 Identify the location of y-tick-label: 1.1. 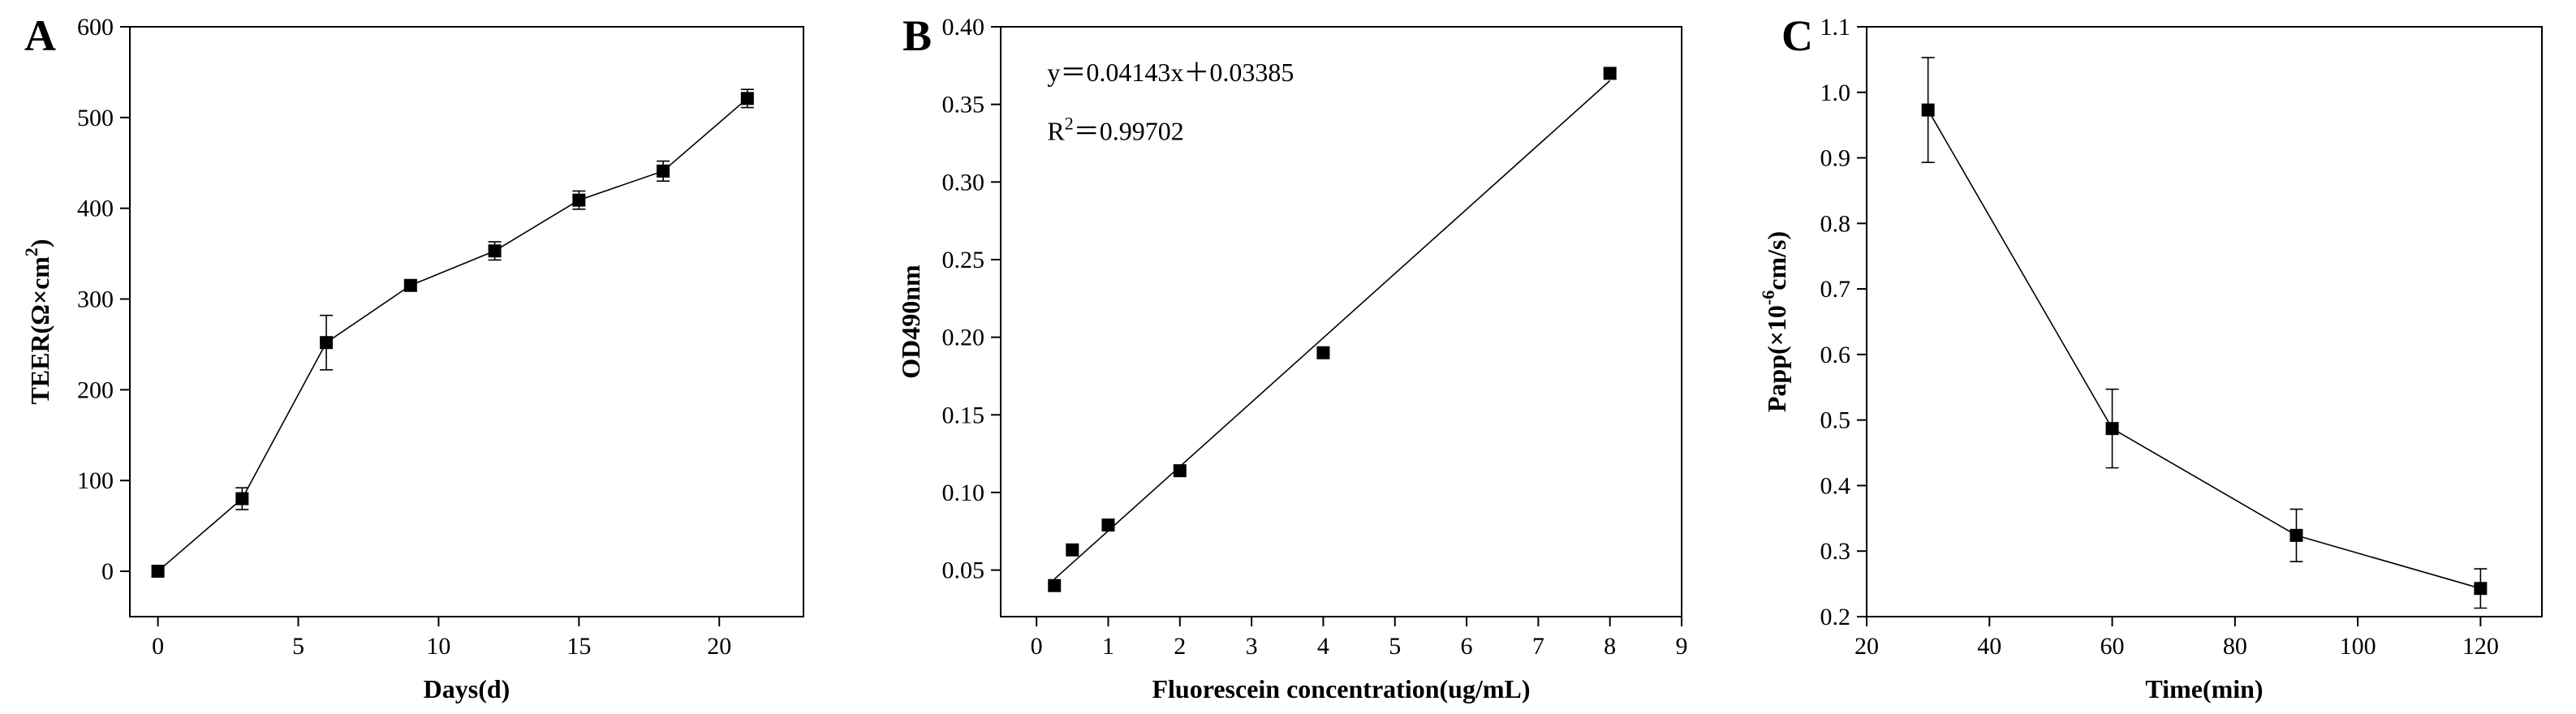
(1835, 27).